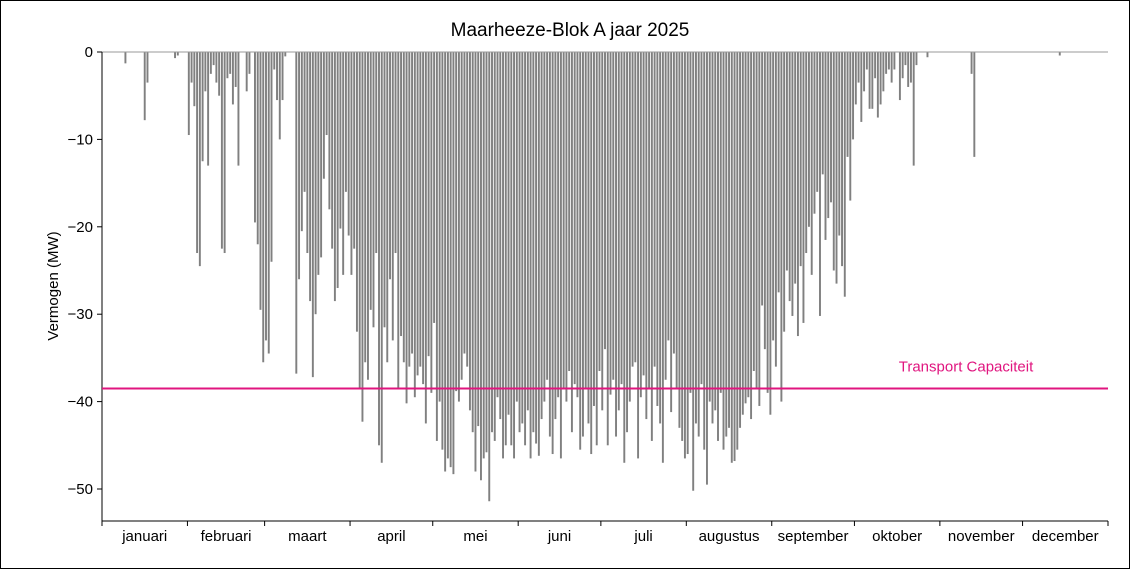  I want to click on y-tick-label: −30, so click(80, 314).